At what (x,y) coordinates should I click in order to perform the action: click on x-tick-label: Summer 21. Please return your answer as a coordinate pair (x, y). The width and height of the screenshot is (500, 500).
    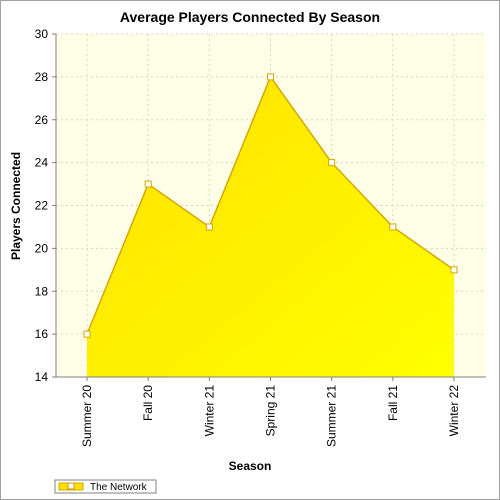
    Looking at the image, I should click on (332, 416).